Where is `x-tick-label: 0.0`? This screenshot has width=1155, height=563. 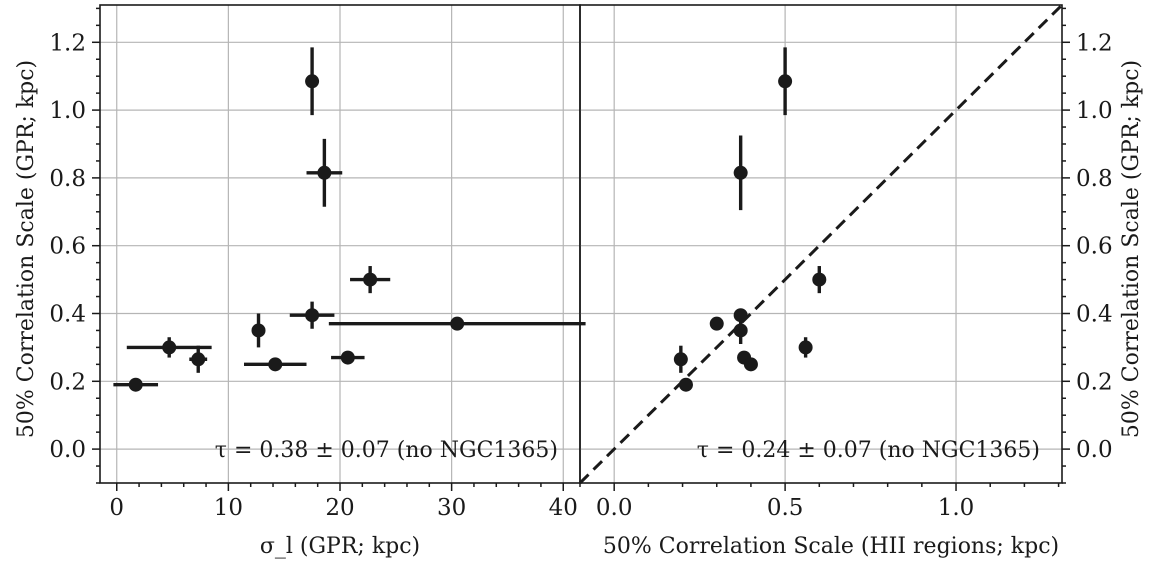
x-tick-label: 0.0 is located at coordinates (614, 508).